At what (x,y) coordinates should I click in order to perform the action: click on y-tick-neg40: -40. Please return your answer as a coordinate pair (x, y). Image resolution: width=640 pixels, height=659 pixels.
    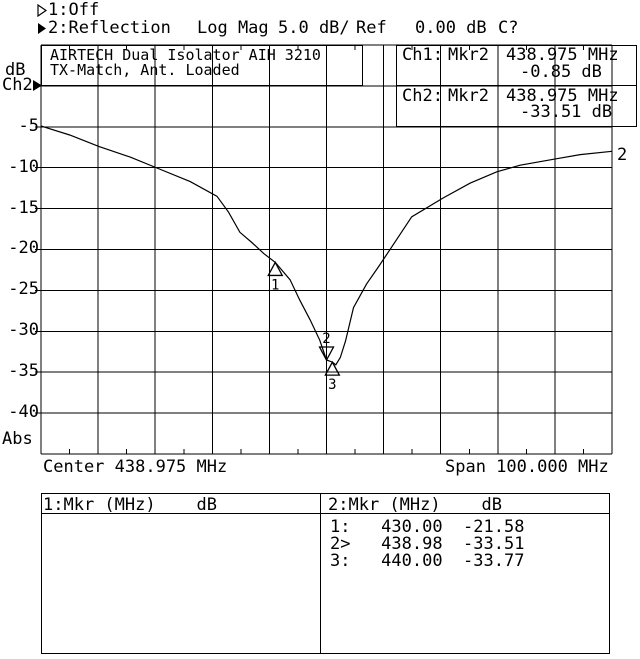
    Looking at the image, I should click on (23, 412).